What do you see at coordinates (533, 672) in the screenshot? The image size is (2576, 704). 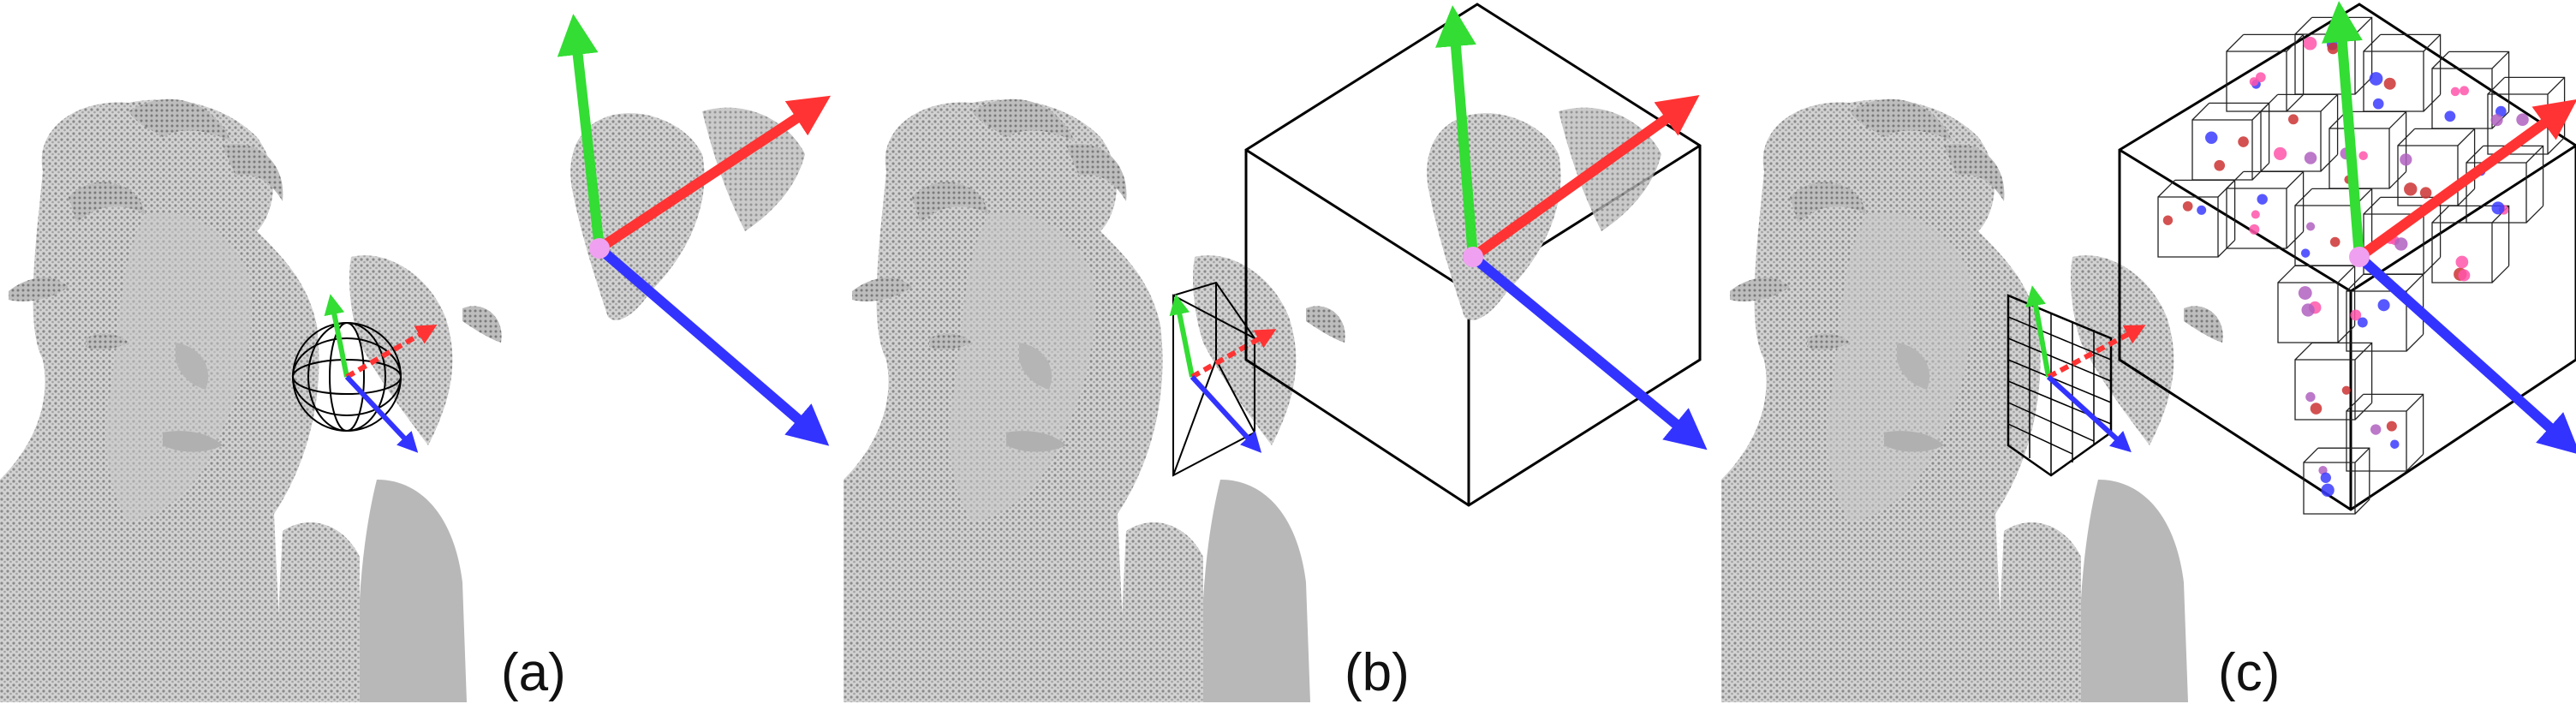 I see `panel-label-a: (a)` at bounding box center [533, 672].